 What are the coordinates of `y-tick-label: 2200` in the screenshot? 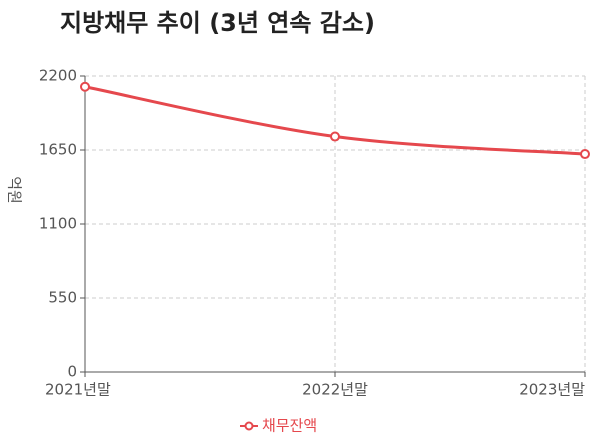 It's located at (58, 76).